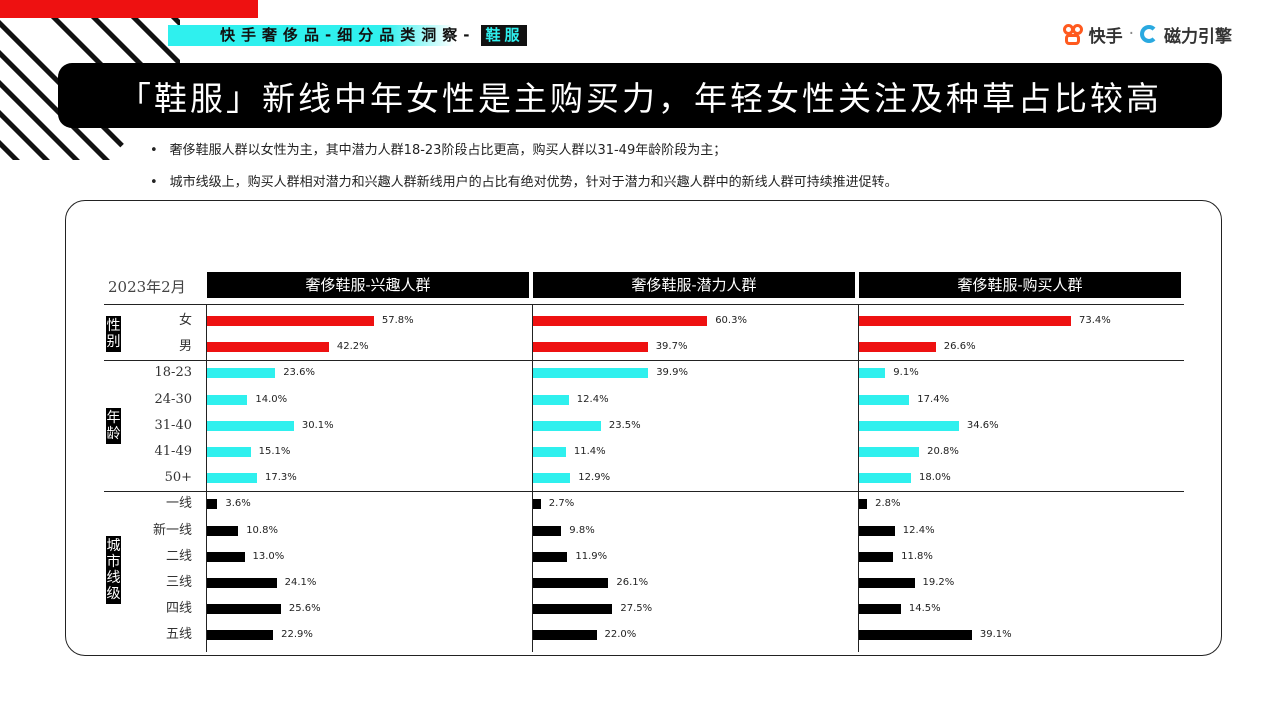  I want to click on data-label: 23.6%, so click(299, 372).